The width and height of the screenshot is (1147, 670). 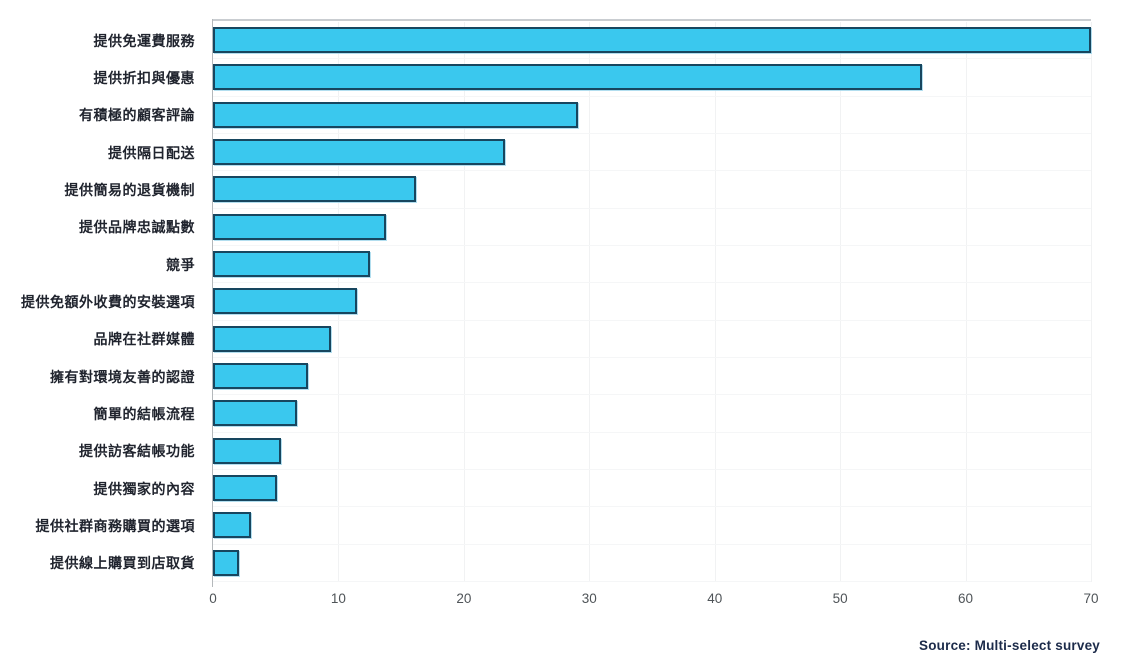 What do you see at coordinates (464, 598) in the screenshot?
I see `x-tick-label: 20` at bounding box center [464, 598].